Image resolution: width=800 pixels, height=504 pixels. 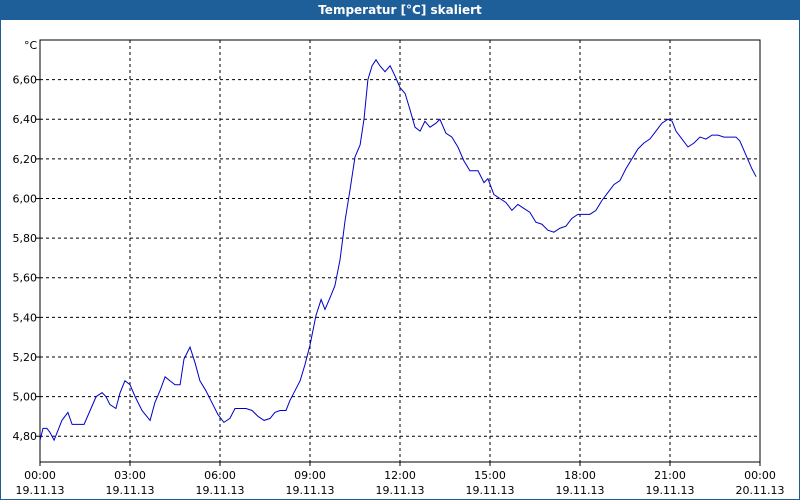 What do you see at coordinates (25, 397) in the screenshot?
I see `y-tick-label: 5,00` at bounding box center [25, 397].